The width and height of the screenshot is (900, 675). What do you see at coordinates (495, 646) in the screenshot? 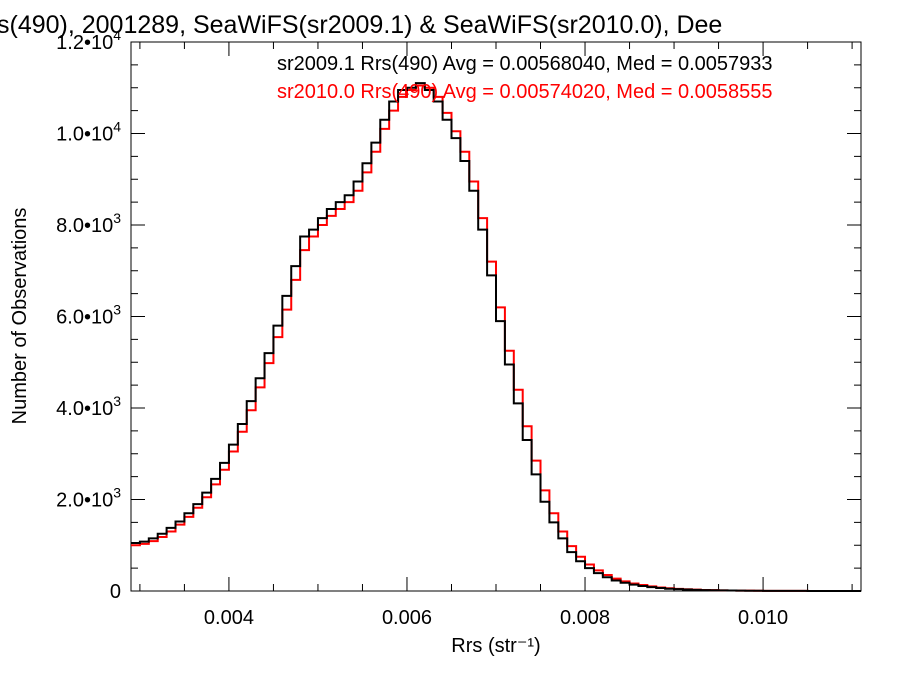
I see `x-axis-label: Rrs (str⁻¹)` at bounding box center [495, 646].